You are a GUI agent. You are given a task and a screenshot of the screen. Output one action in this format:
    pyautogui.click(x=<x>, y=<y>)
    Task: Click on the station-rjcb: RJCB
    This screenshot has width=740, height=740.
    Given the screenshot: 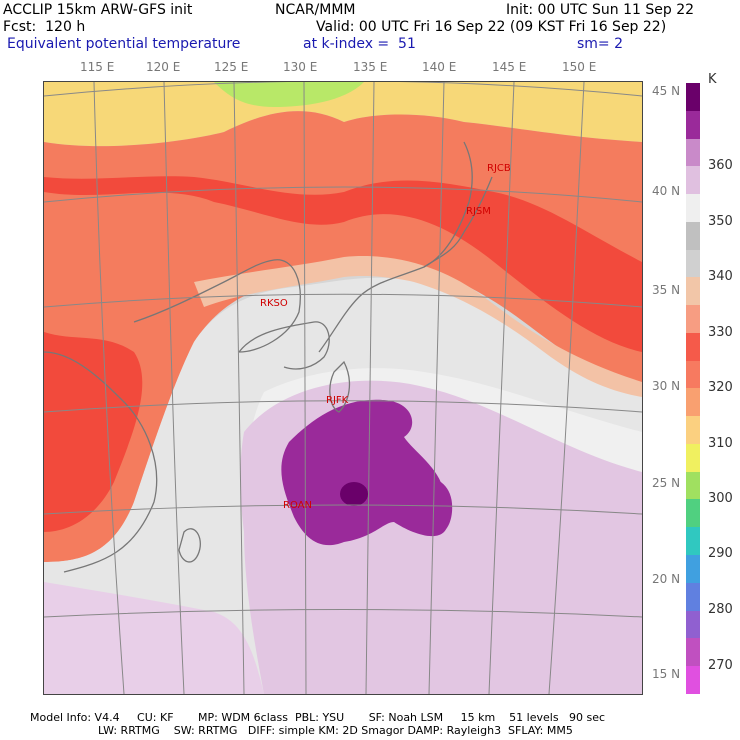 What is the action you would take?
    pyautogui.click(x=499, y=168)
    